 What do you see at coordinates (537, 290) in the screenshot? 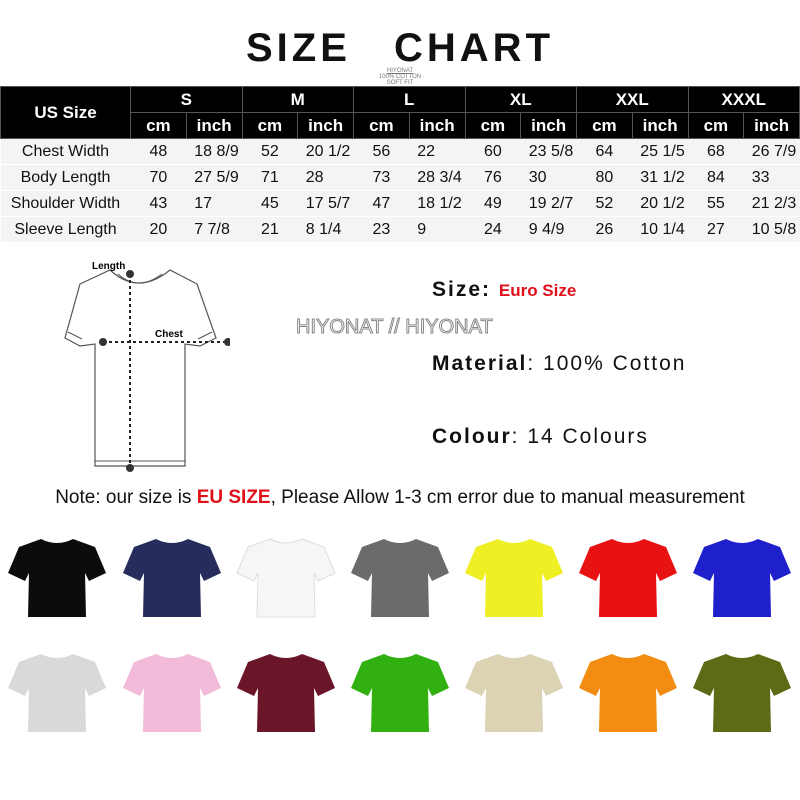
I see `size-value: Euro Size` at bounding box center [537, 290].